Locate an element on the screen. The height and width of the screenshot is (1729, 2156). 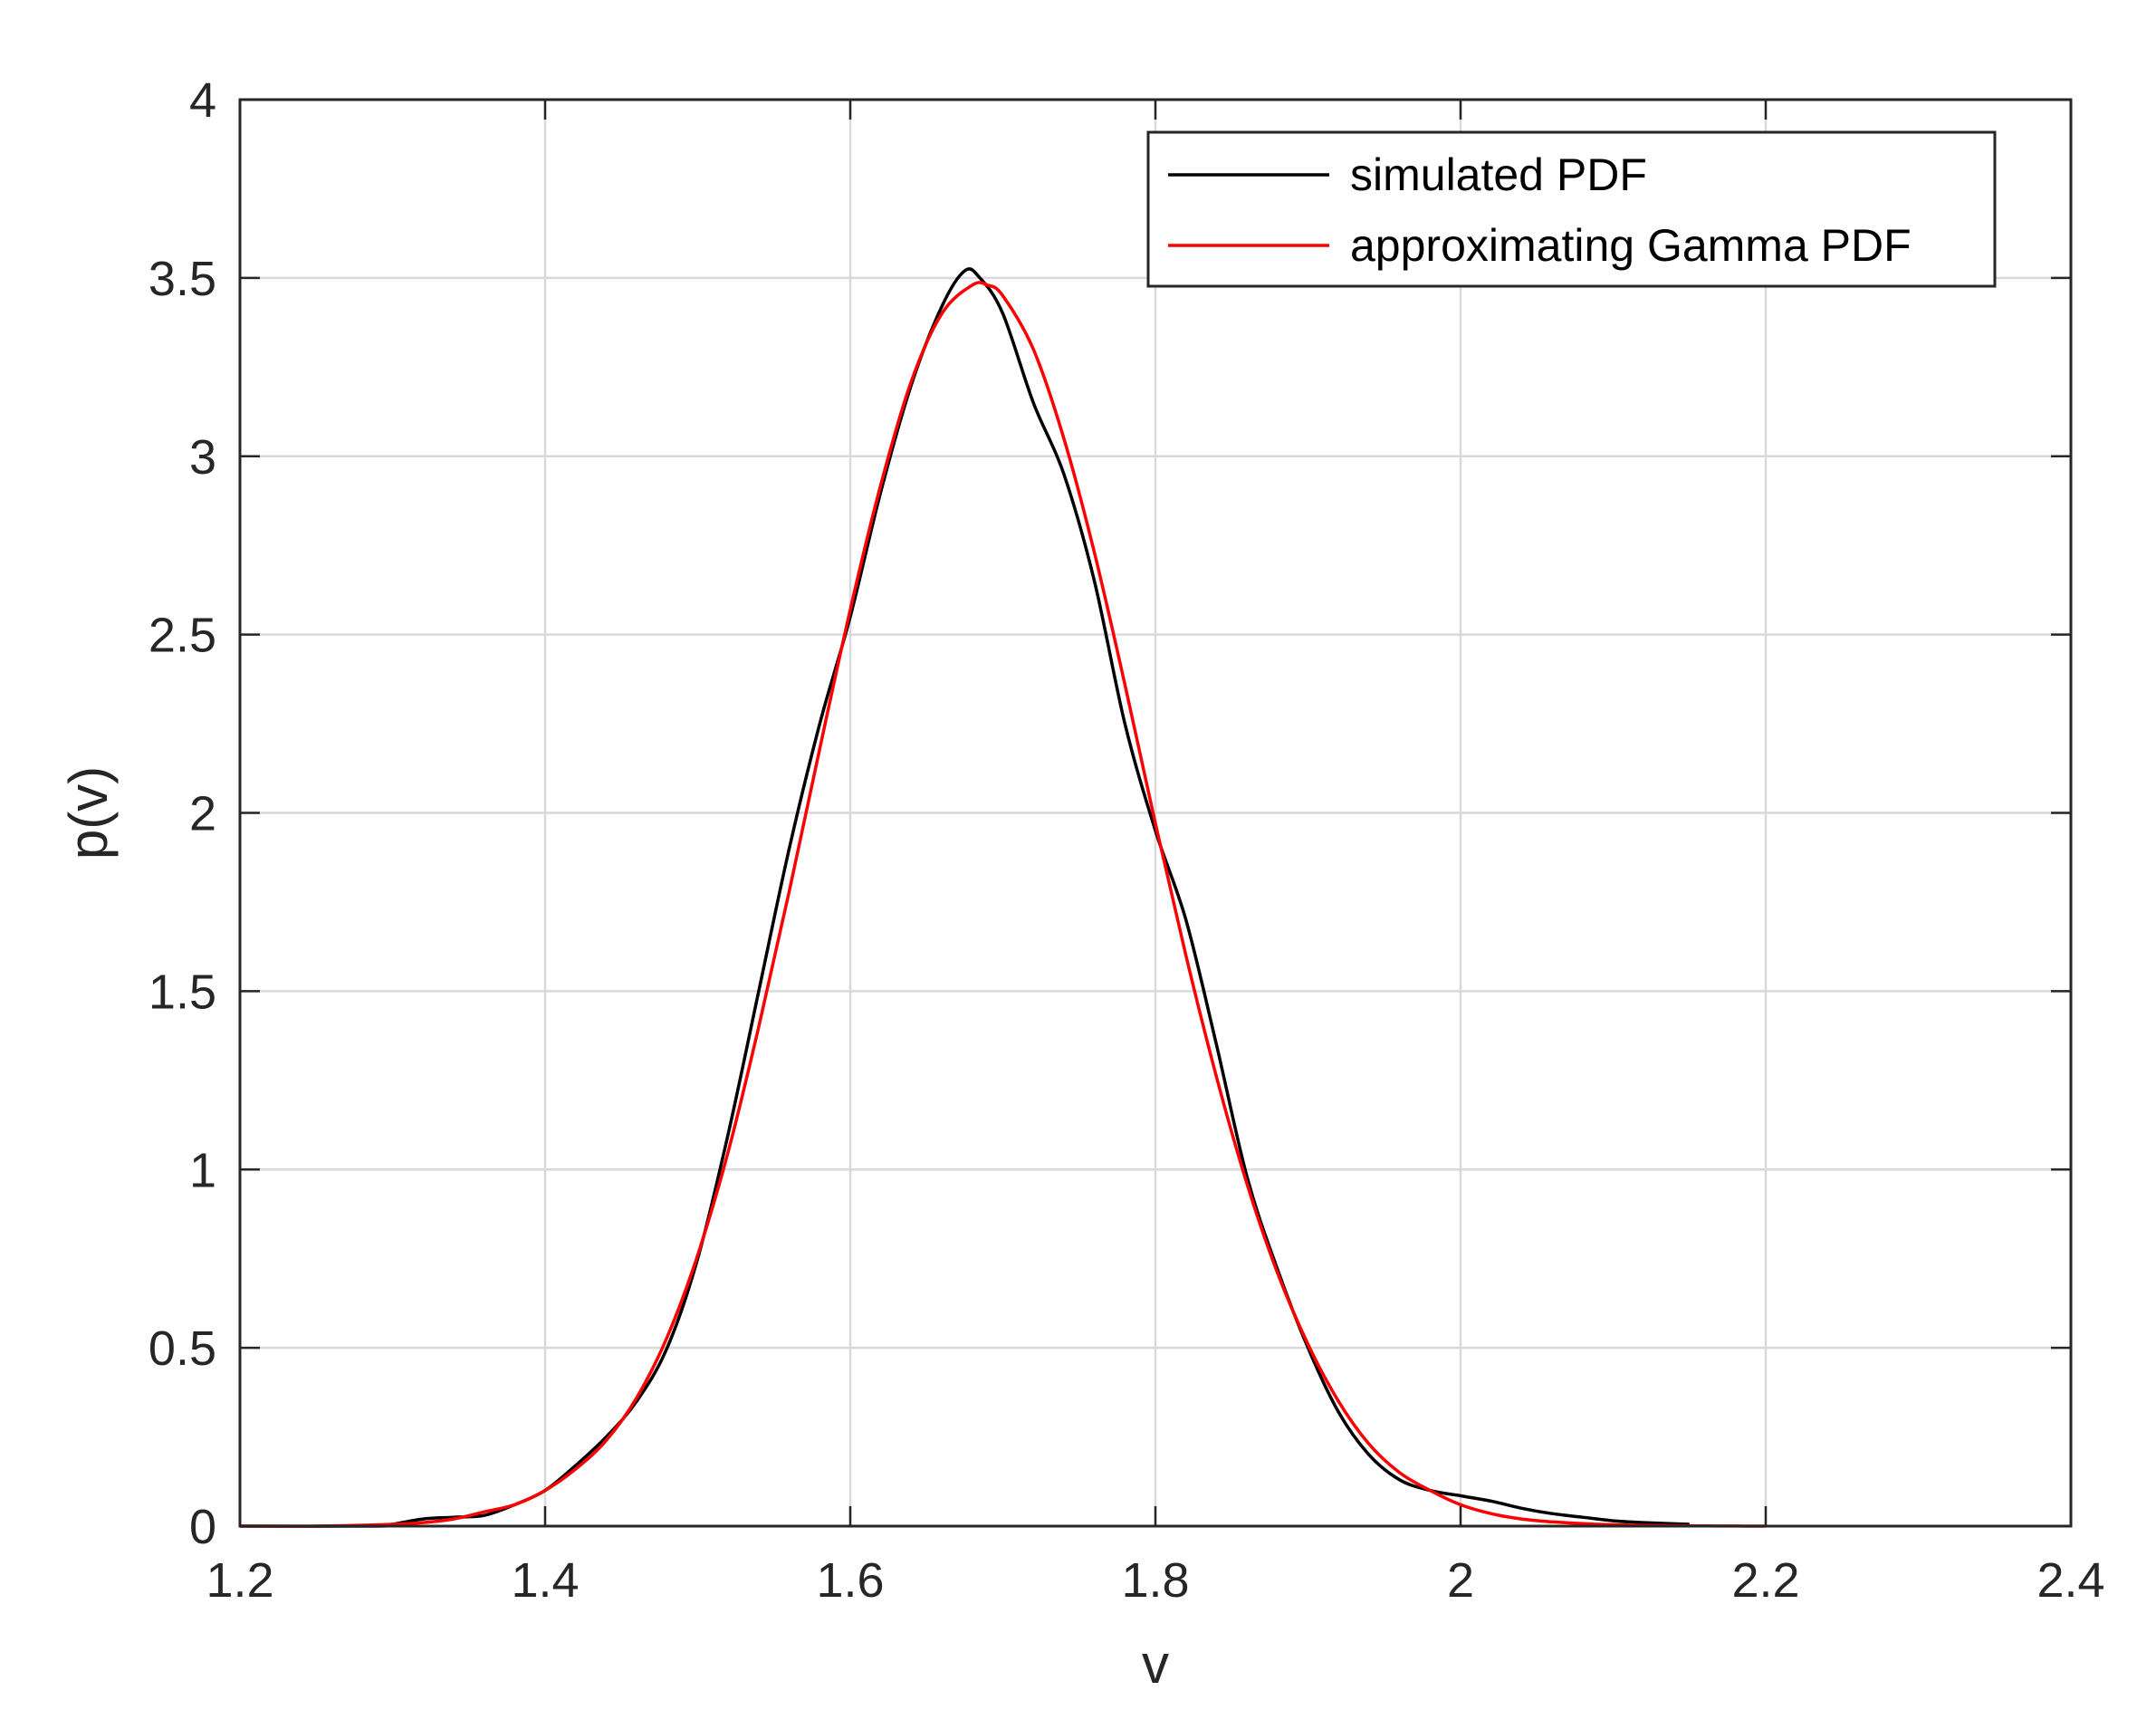
y-tick-label: 1 is located at coordinates (202, 1170).